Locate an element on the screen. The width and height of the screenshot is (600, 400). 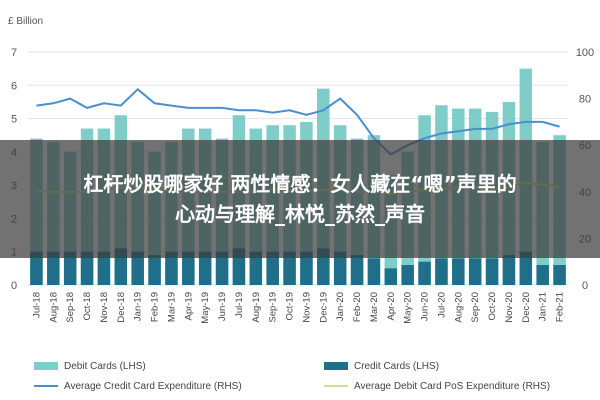
legend-swatch-credit is located at coordinates (336, 366).